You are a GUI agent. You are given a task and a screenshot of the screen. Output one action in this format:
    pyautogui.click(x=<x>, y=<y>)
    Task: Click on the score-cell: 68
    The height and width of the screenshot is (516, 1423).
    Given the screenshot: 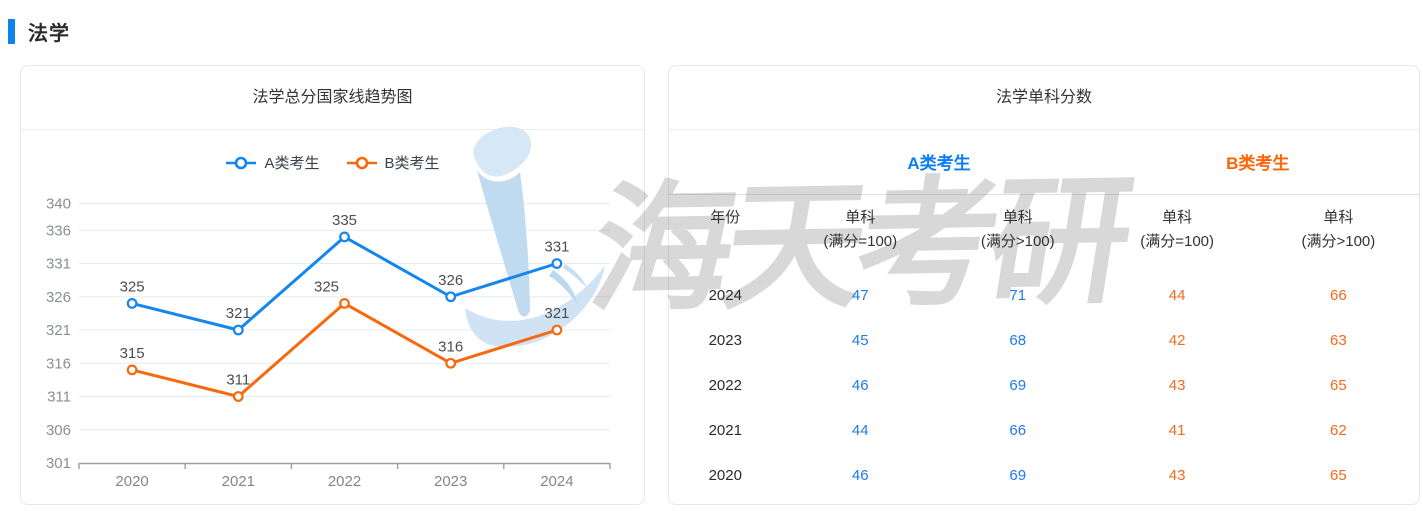 What is the action you would take?
    pyautogui.click(x=1018, y=340)
    